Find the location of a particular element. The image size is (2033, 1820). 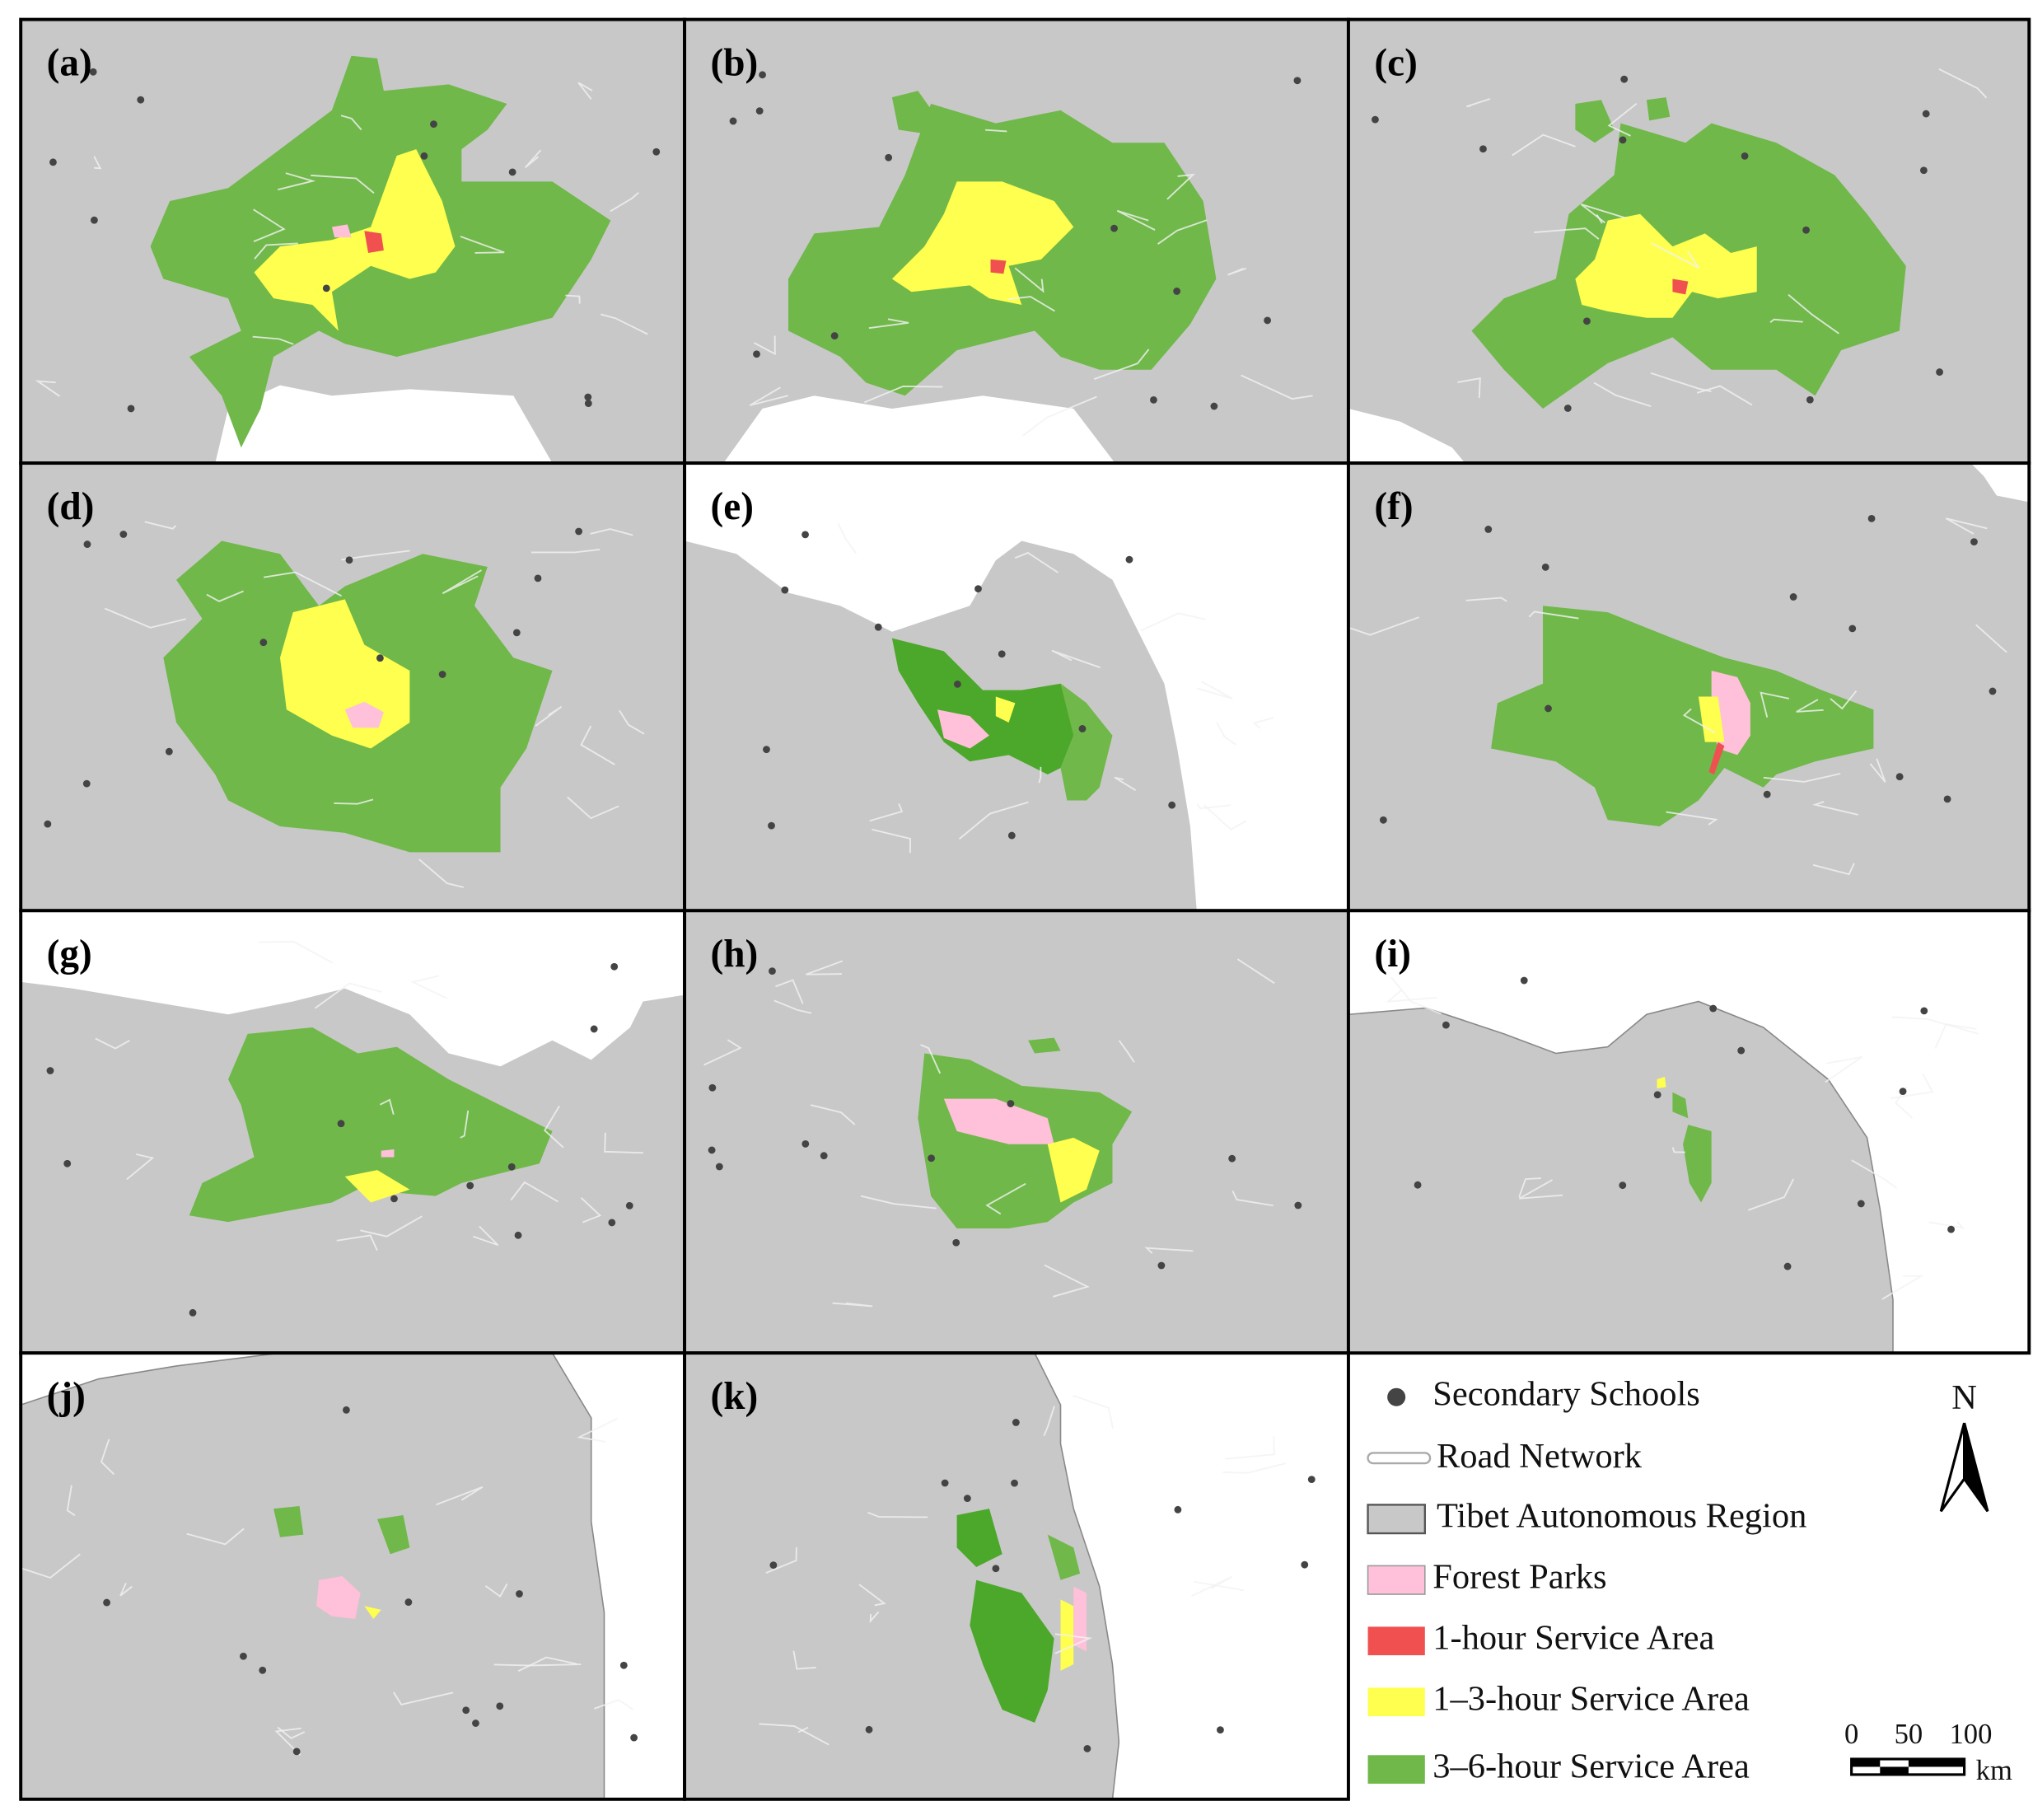

legend-label: 3–6-hour Service Area is located at coordinates (1591, 1766).